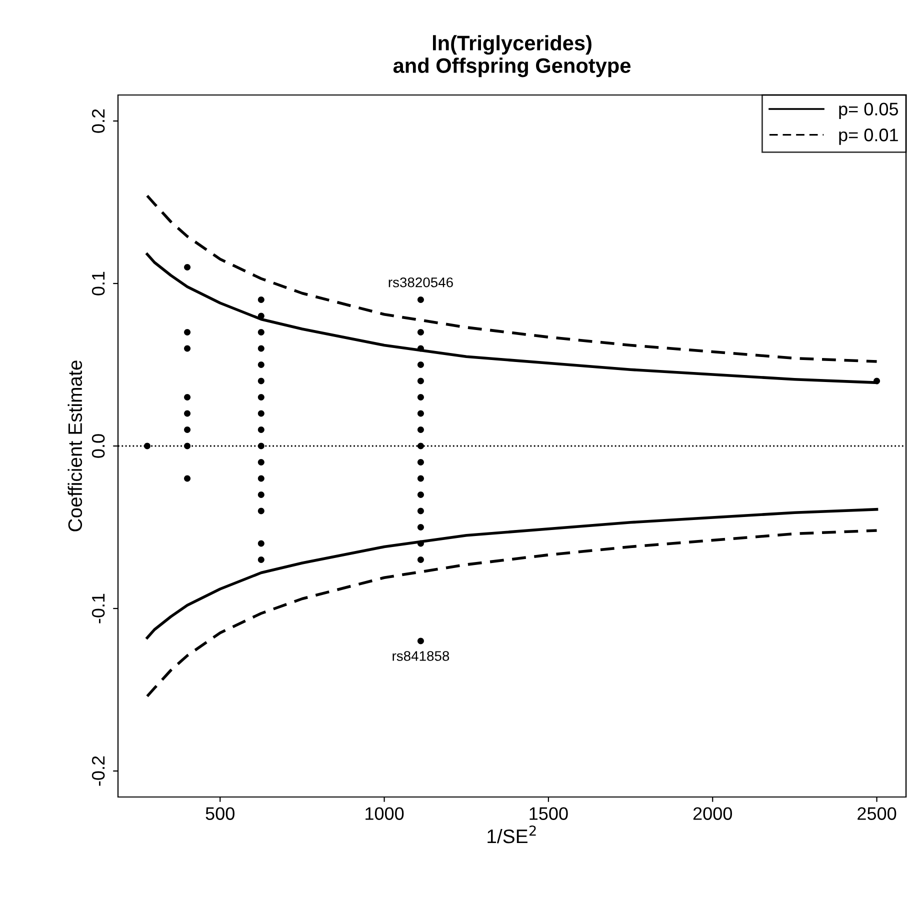 This screenshot has width=907, height=909. What do you see at coordinates (75, 446) in the screenshot?
I see `y-axis-title: Coefficient Estimate` at bounding box center [75, 446].